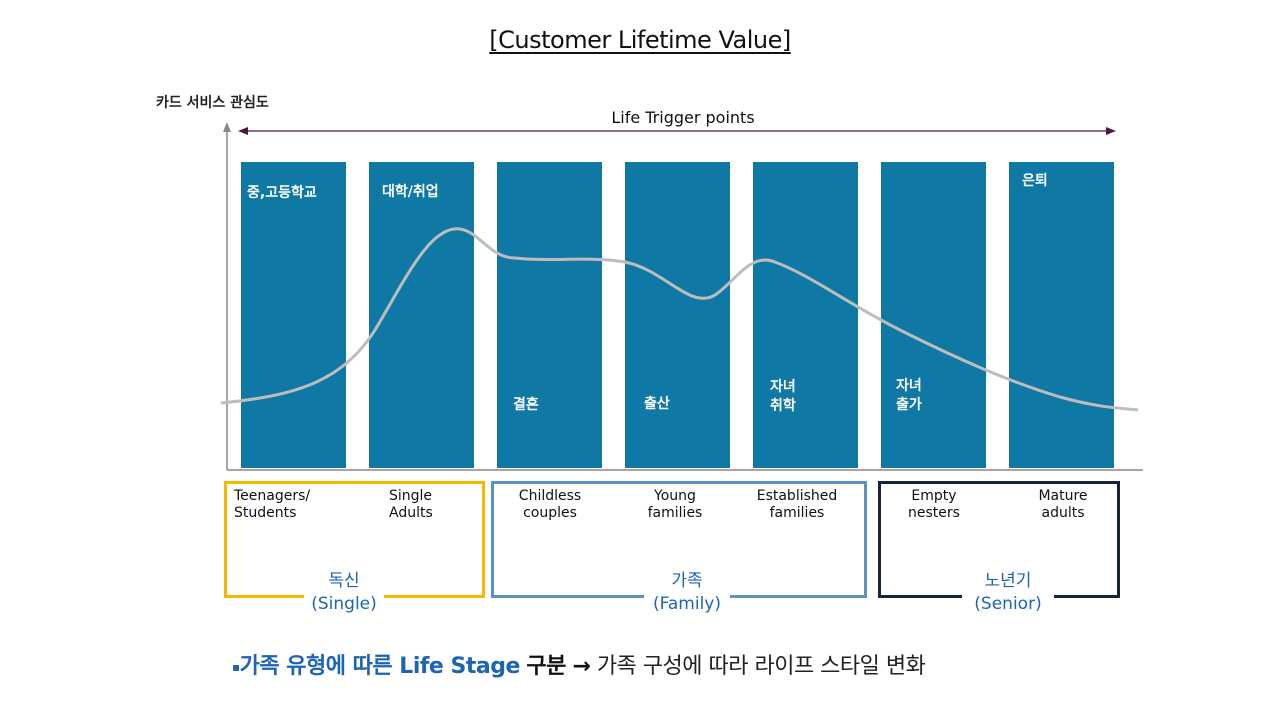 The height and width of the screenshot is (719, 1280). I want to click on stage-label-line: 결혼, so click(526, 405).